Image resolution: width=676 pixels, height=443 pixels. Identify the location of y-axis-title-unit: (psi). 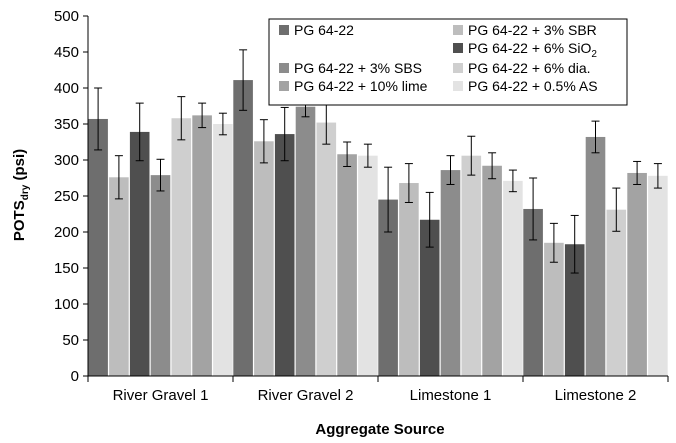
(19, 167).